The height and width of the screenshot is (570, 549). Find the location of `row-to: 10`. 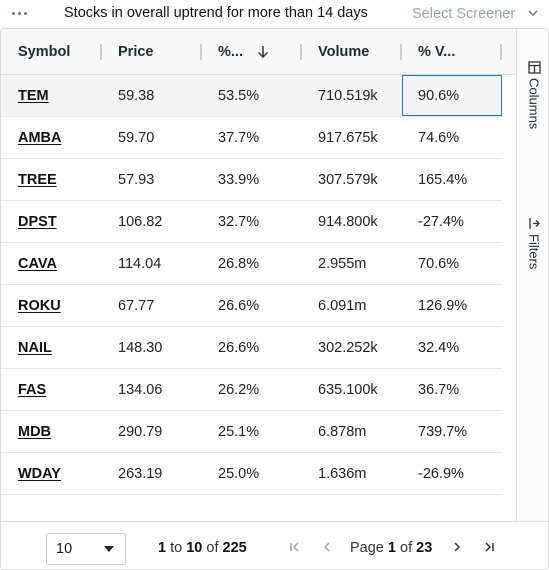

row-to: 10 is located at coordinates (194, 548).